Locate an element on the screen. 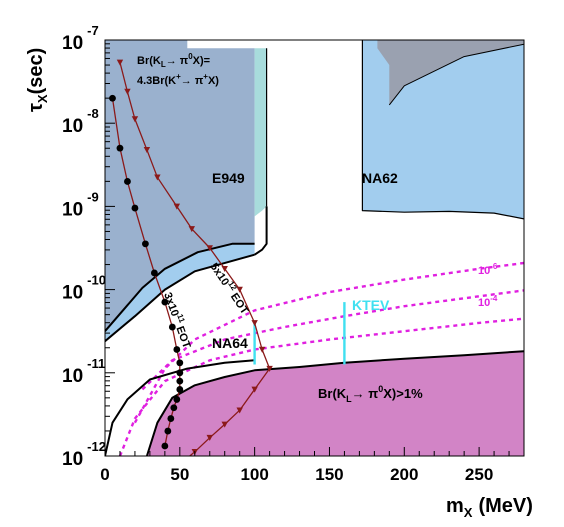 The image size is (564, 527). y-tick-label-1: 10⁻¹¹ is located at coordinates (83, 371).